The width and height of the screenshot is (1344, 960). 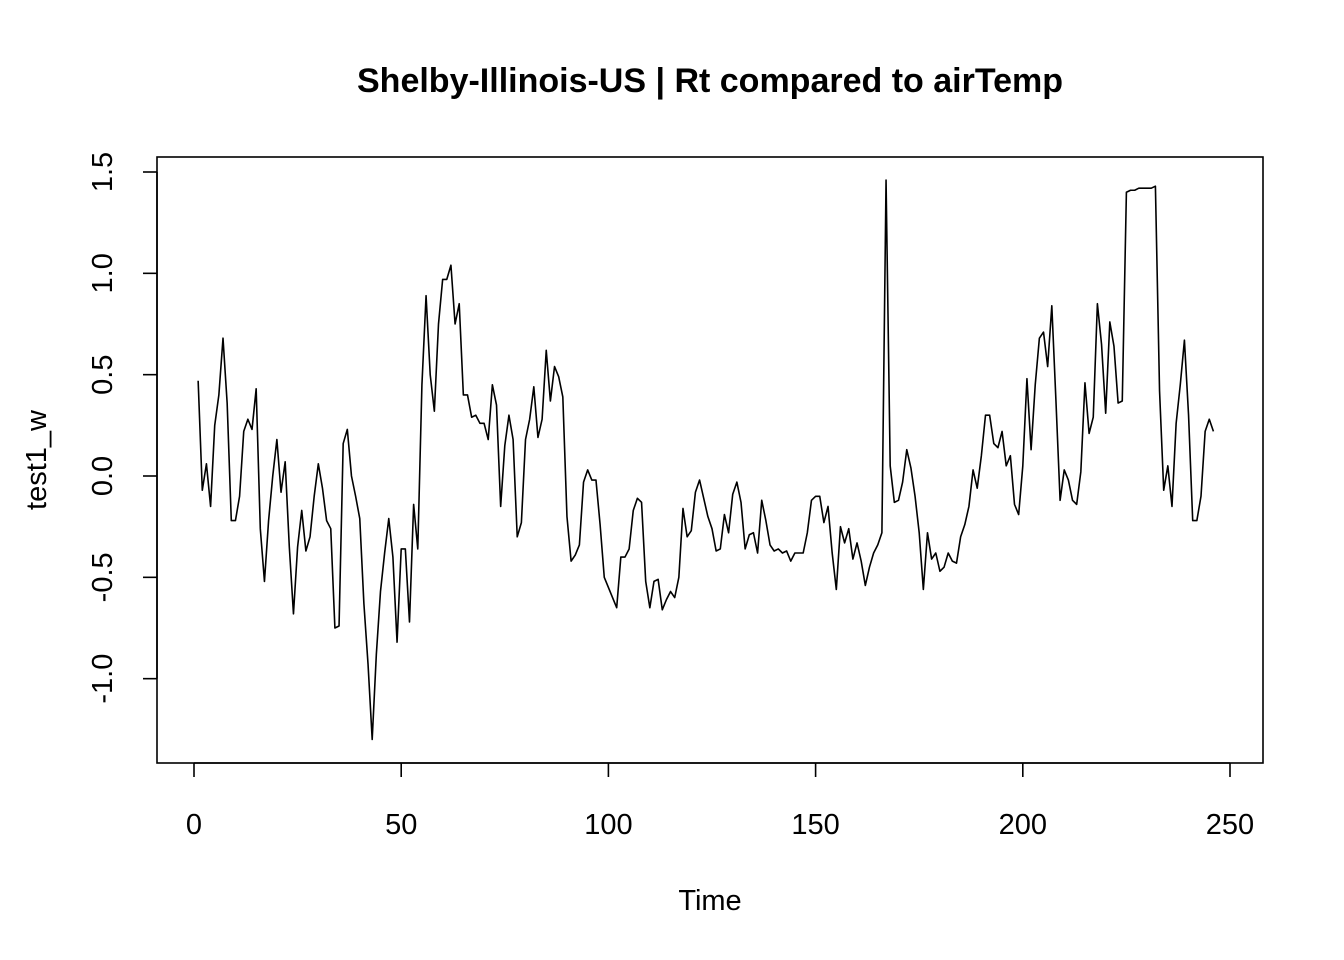 I want to click on x-tick-label: 0, so click(x=194, y=825).